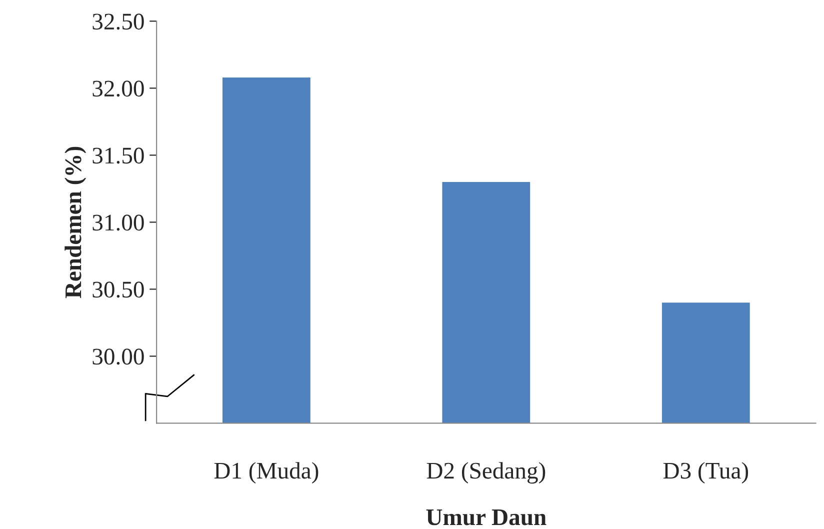 The height and width of the screenshot is (529, 824). Describe the element at coordinates (118, 222) in the screenshot. I see `y-tick-label: 31.00` at that location.